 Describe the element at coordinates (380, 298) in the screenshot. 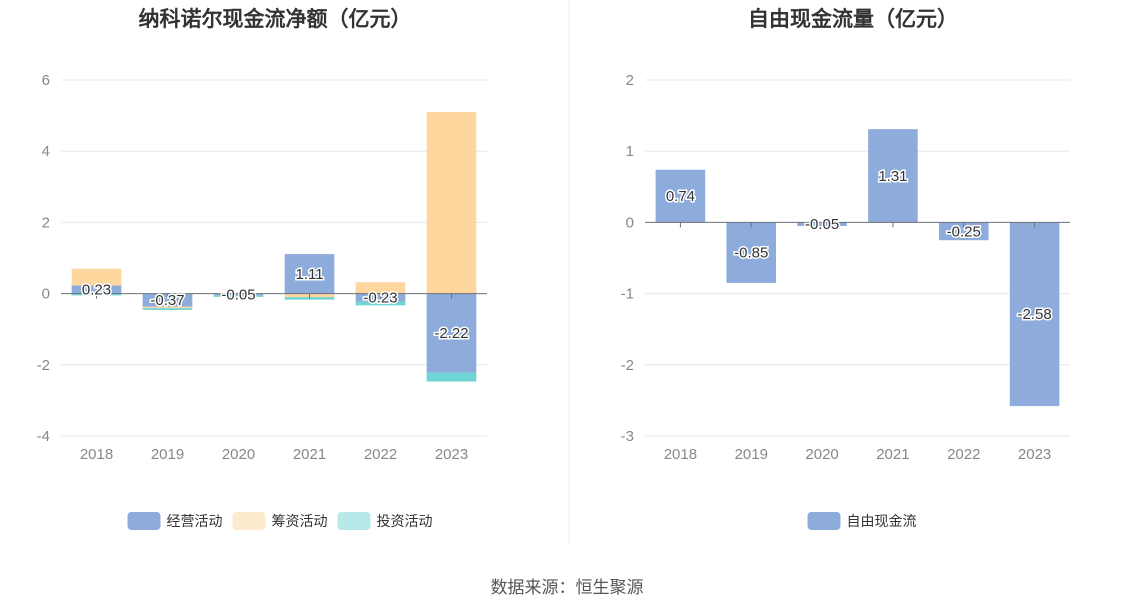

I see `data-label: -0.23` at that location.